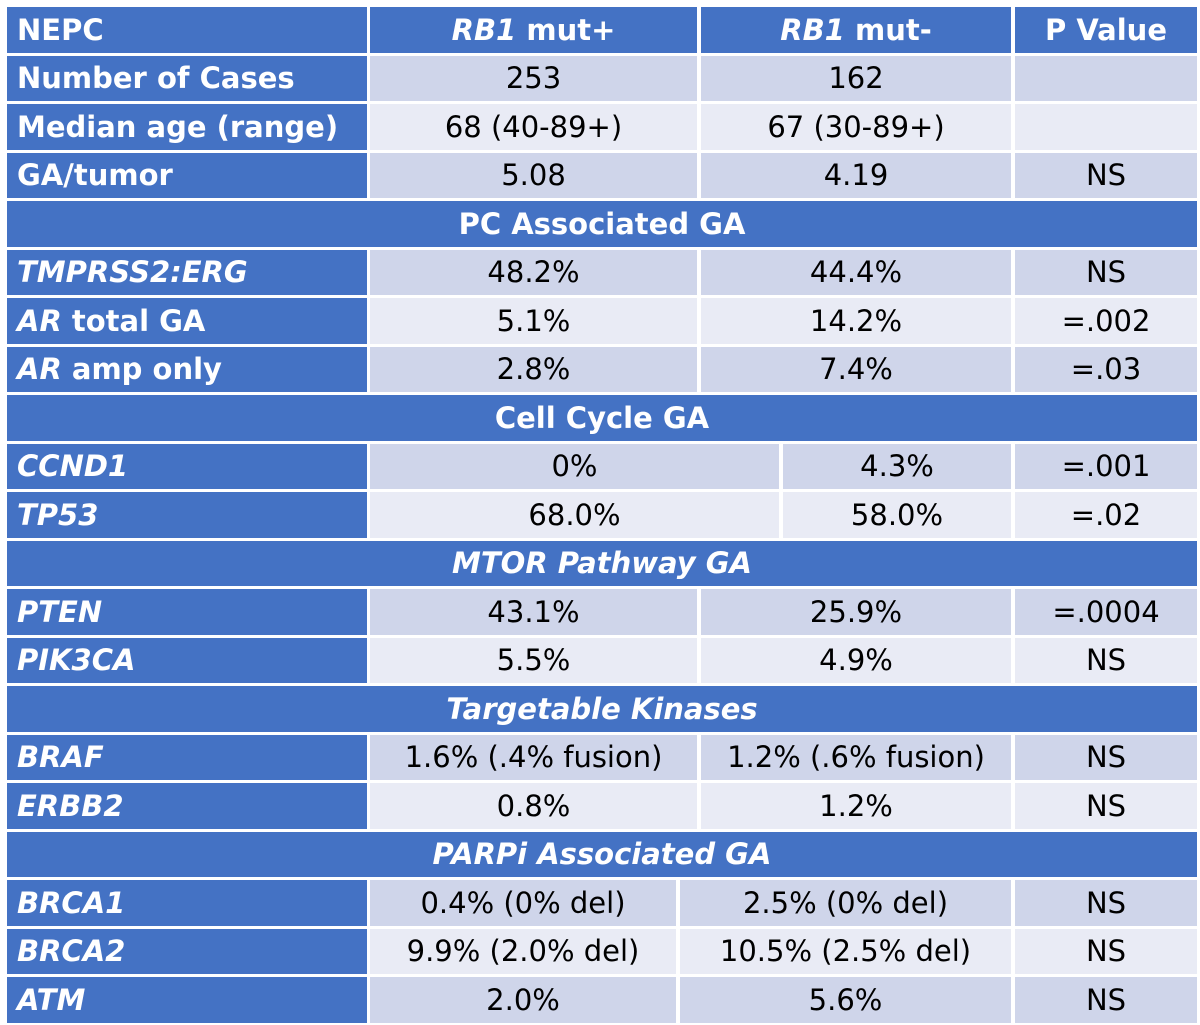 The image size is (1200, 1025). I want to click on section-header-row: PARPi Associated GA, so click(602, 854).